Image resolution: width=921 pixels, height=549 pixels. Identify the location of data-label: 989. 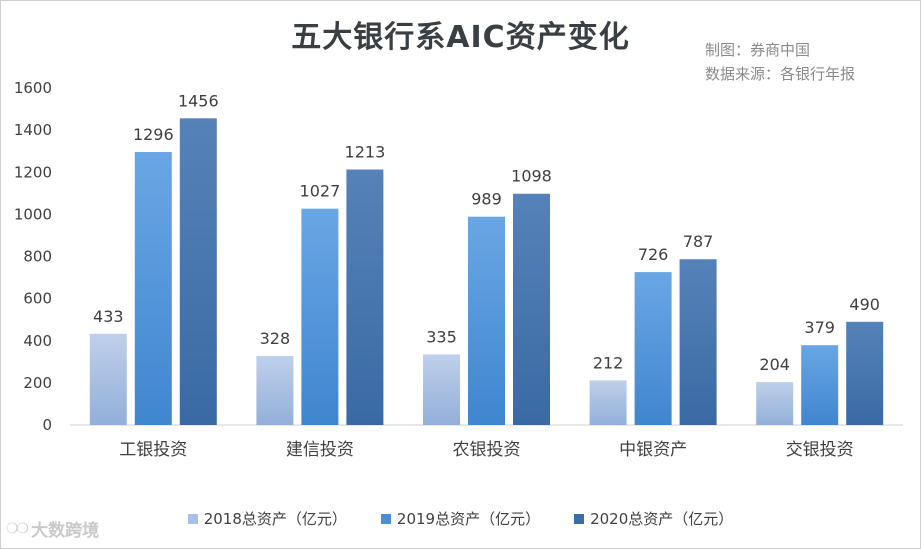
(486, 199).